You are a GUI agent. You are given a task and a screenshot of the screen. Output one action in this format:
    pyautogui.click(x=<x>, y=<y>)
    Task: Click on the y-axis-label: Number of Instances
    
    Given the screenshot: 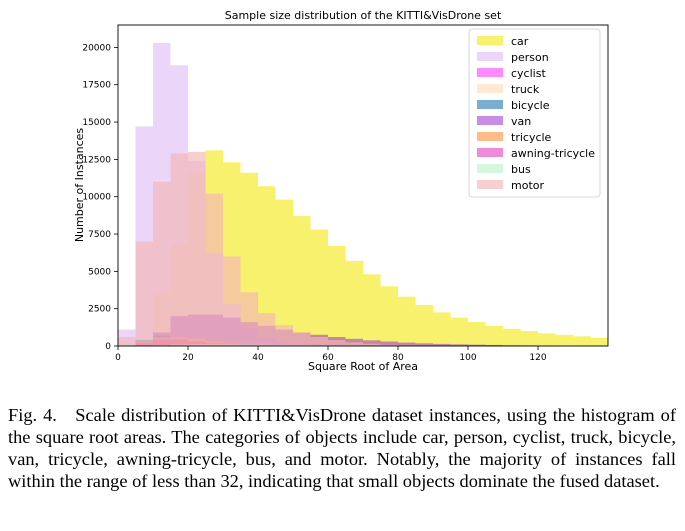 What is the action you would take?
    pyautogui.click(x=79, y=185)
    